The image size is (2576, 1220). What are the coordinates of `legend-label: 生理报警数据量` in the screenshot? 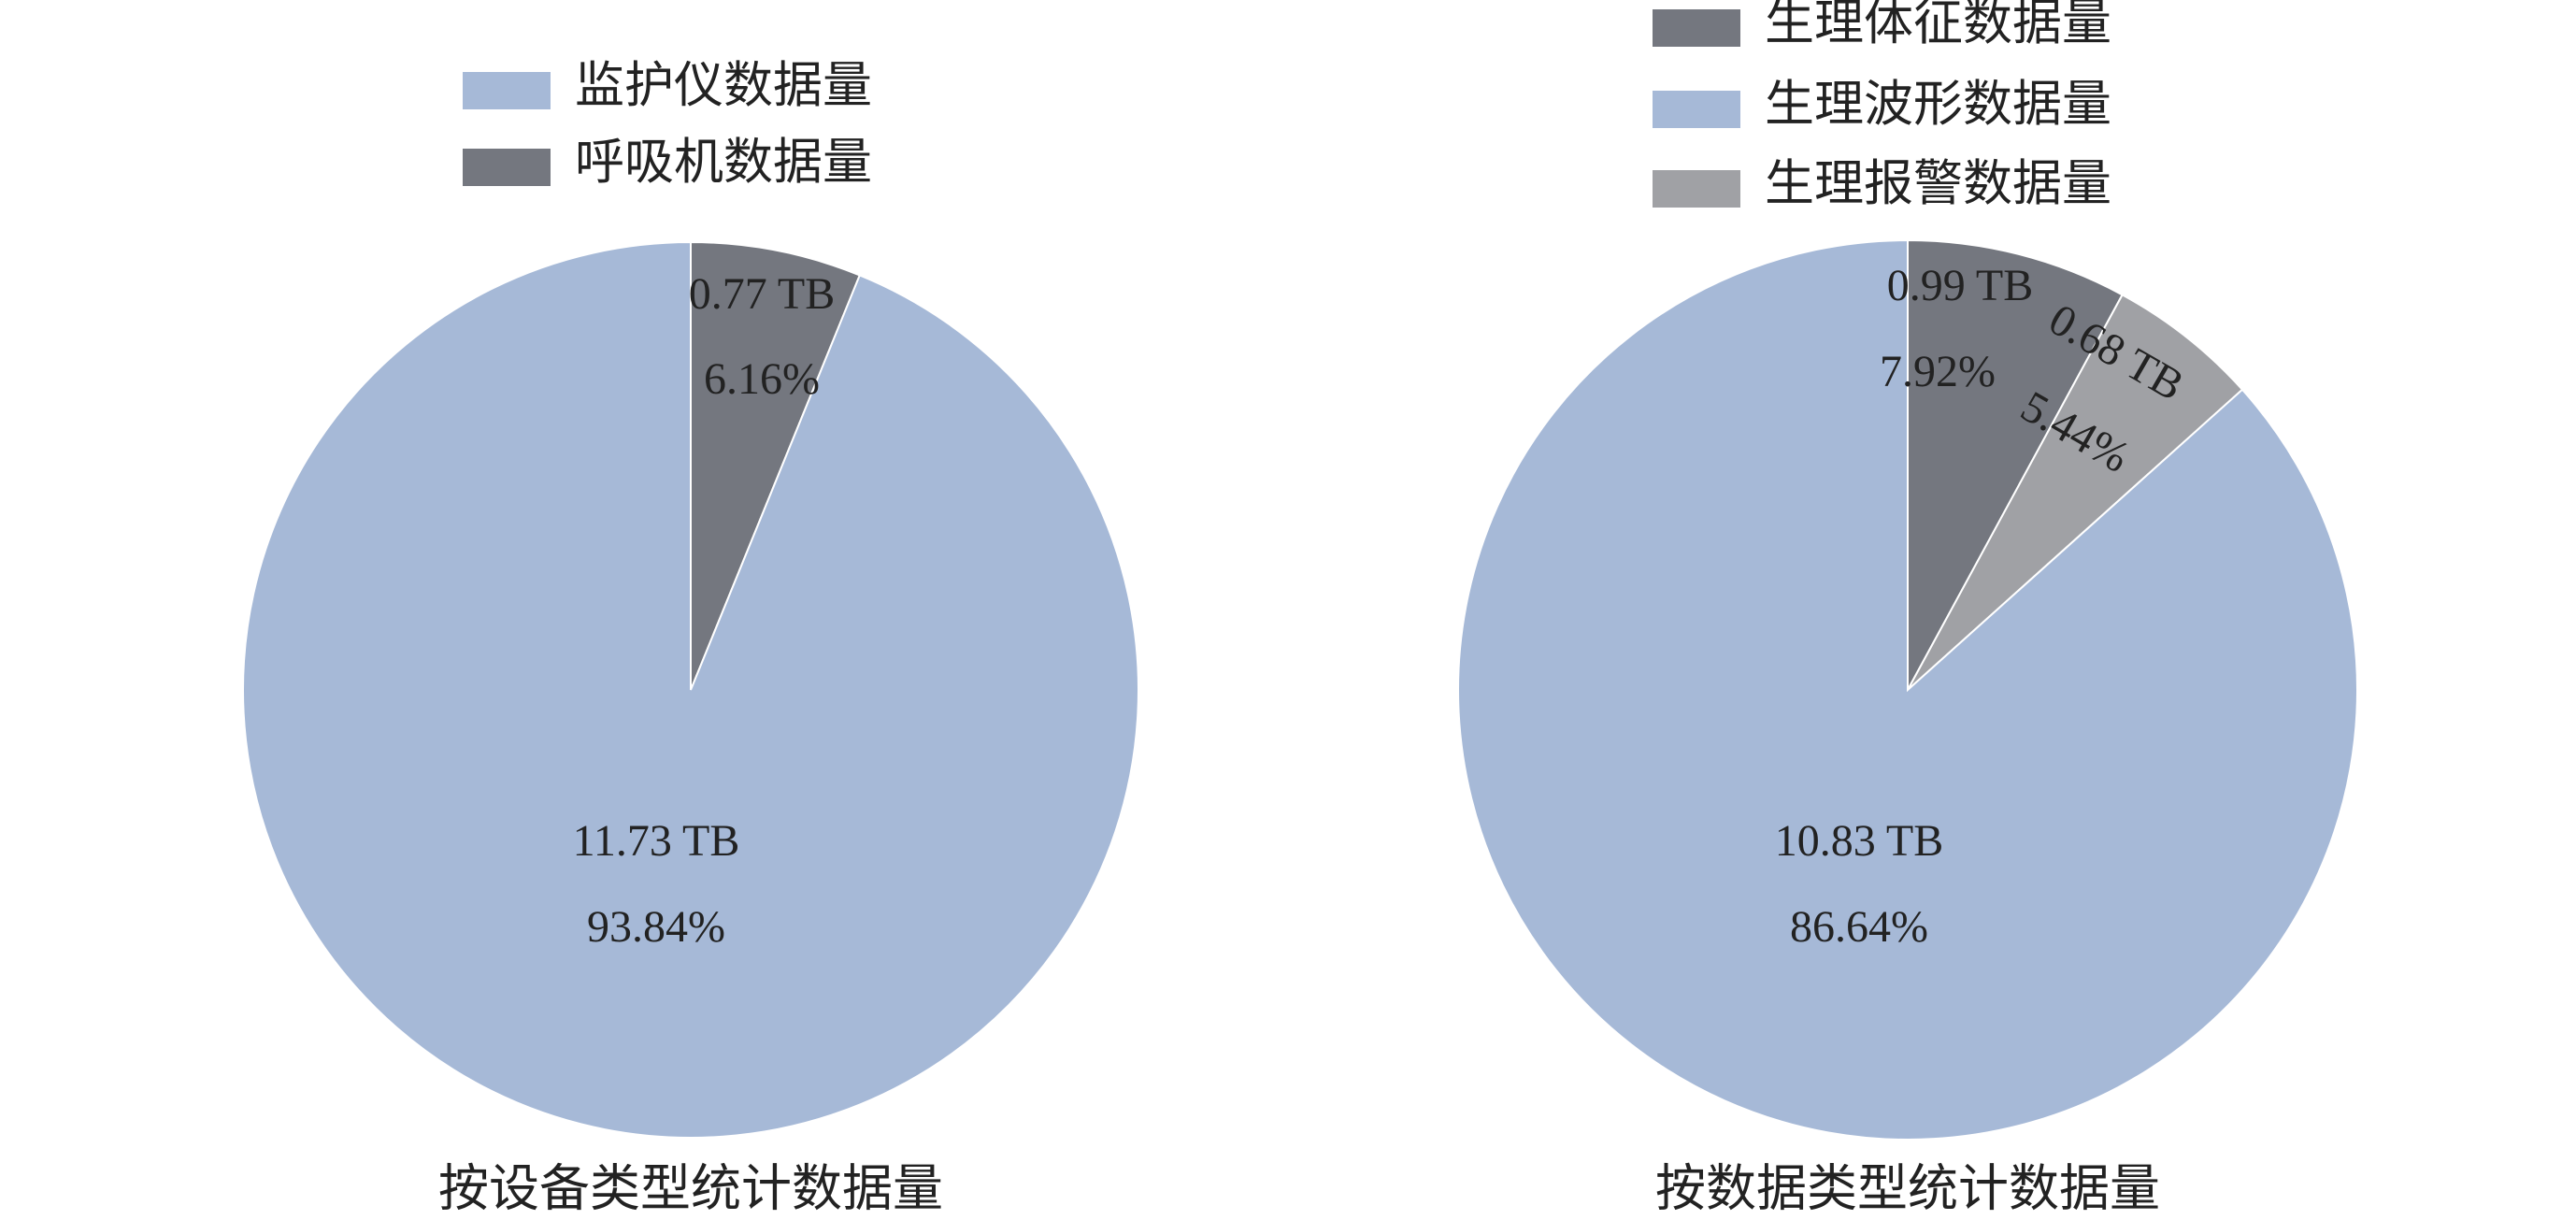 It's located at (1938, 184).